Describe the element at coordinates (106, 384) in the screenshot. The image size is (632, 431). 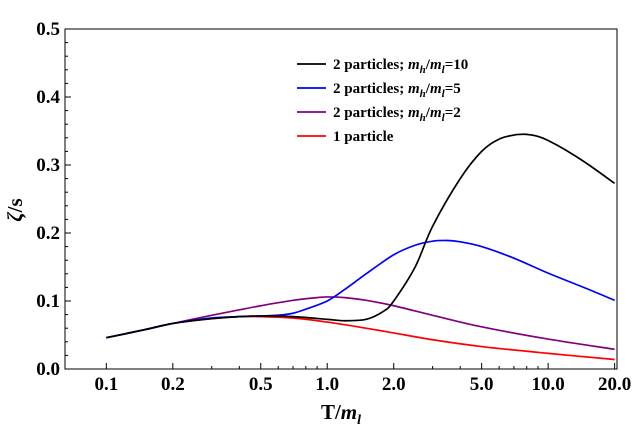
I see `x-tick-label: 0.1` at that location.